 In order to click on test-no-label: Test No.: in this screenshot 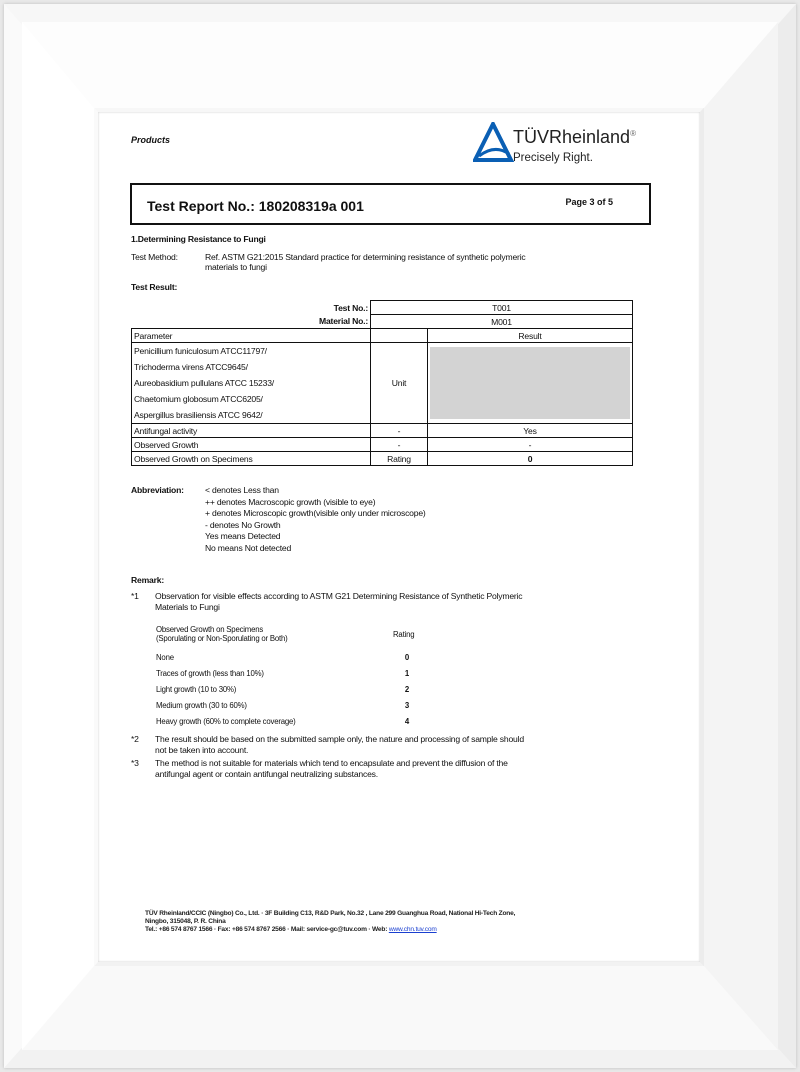, I will do `click(251, 307)`.